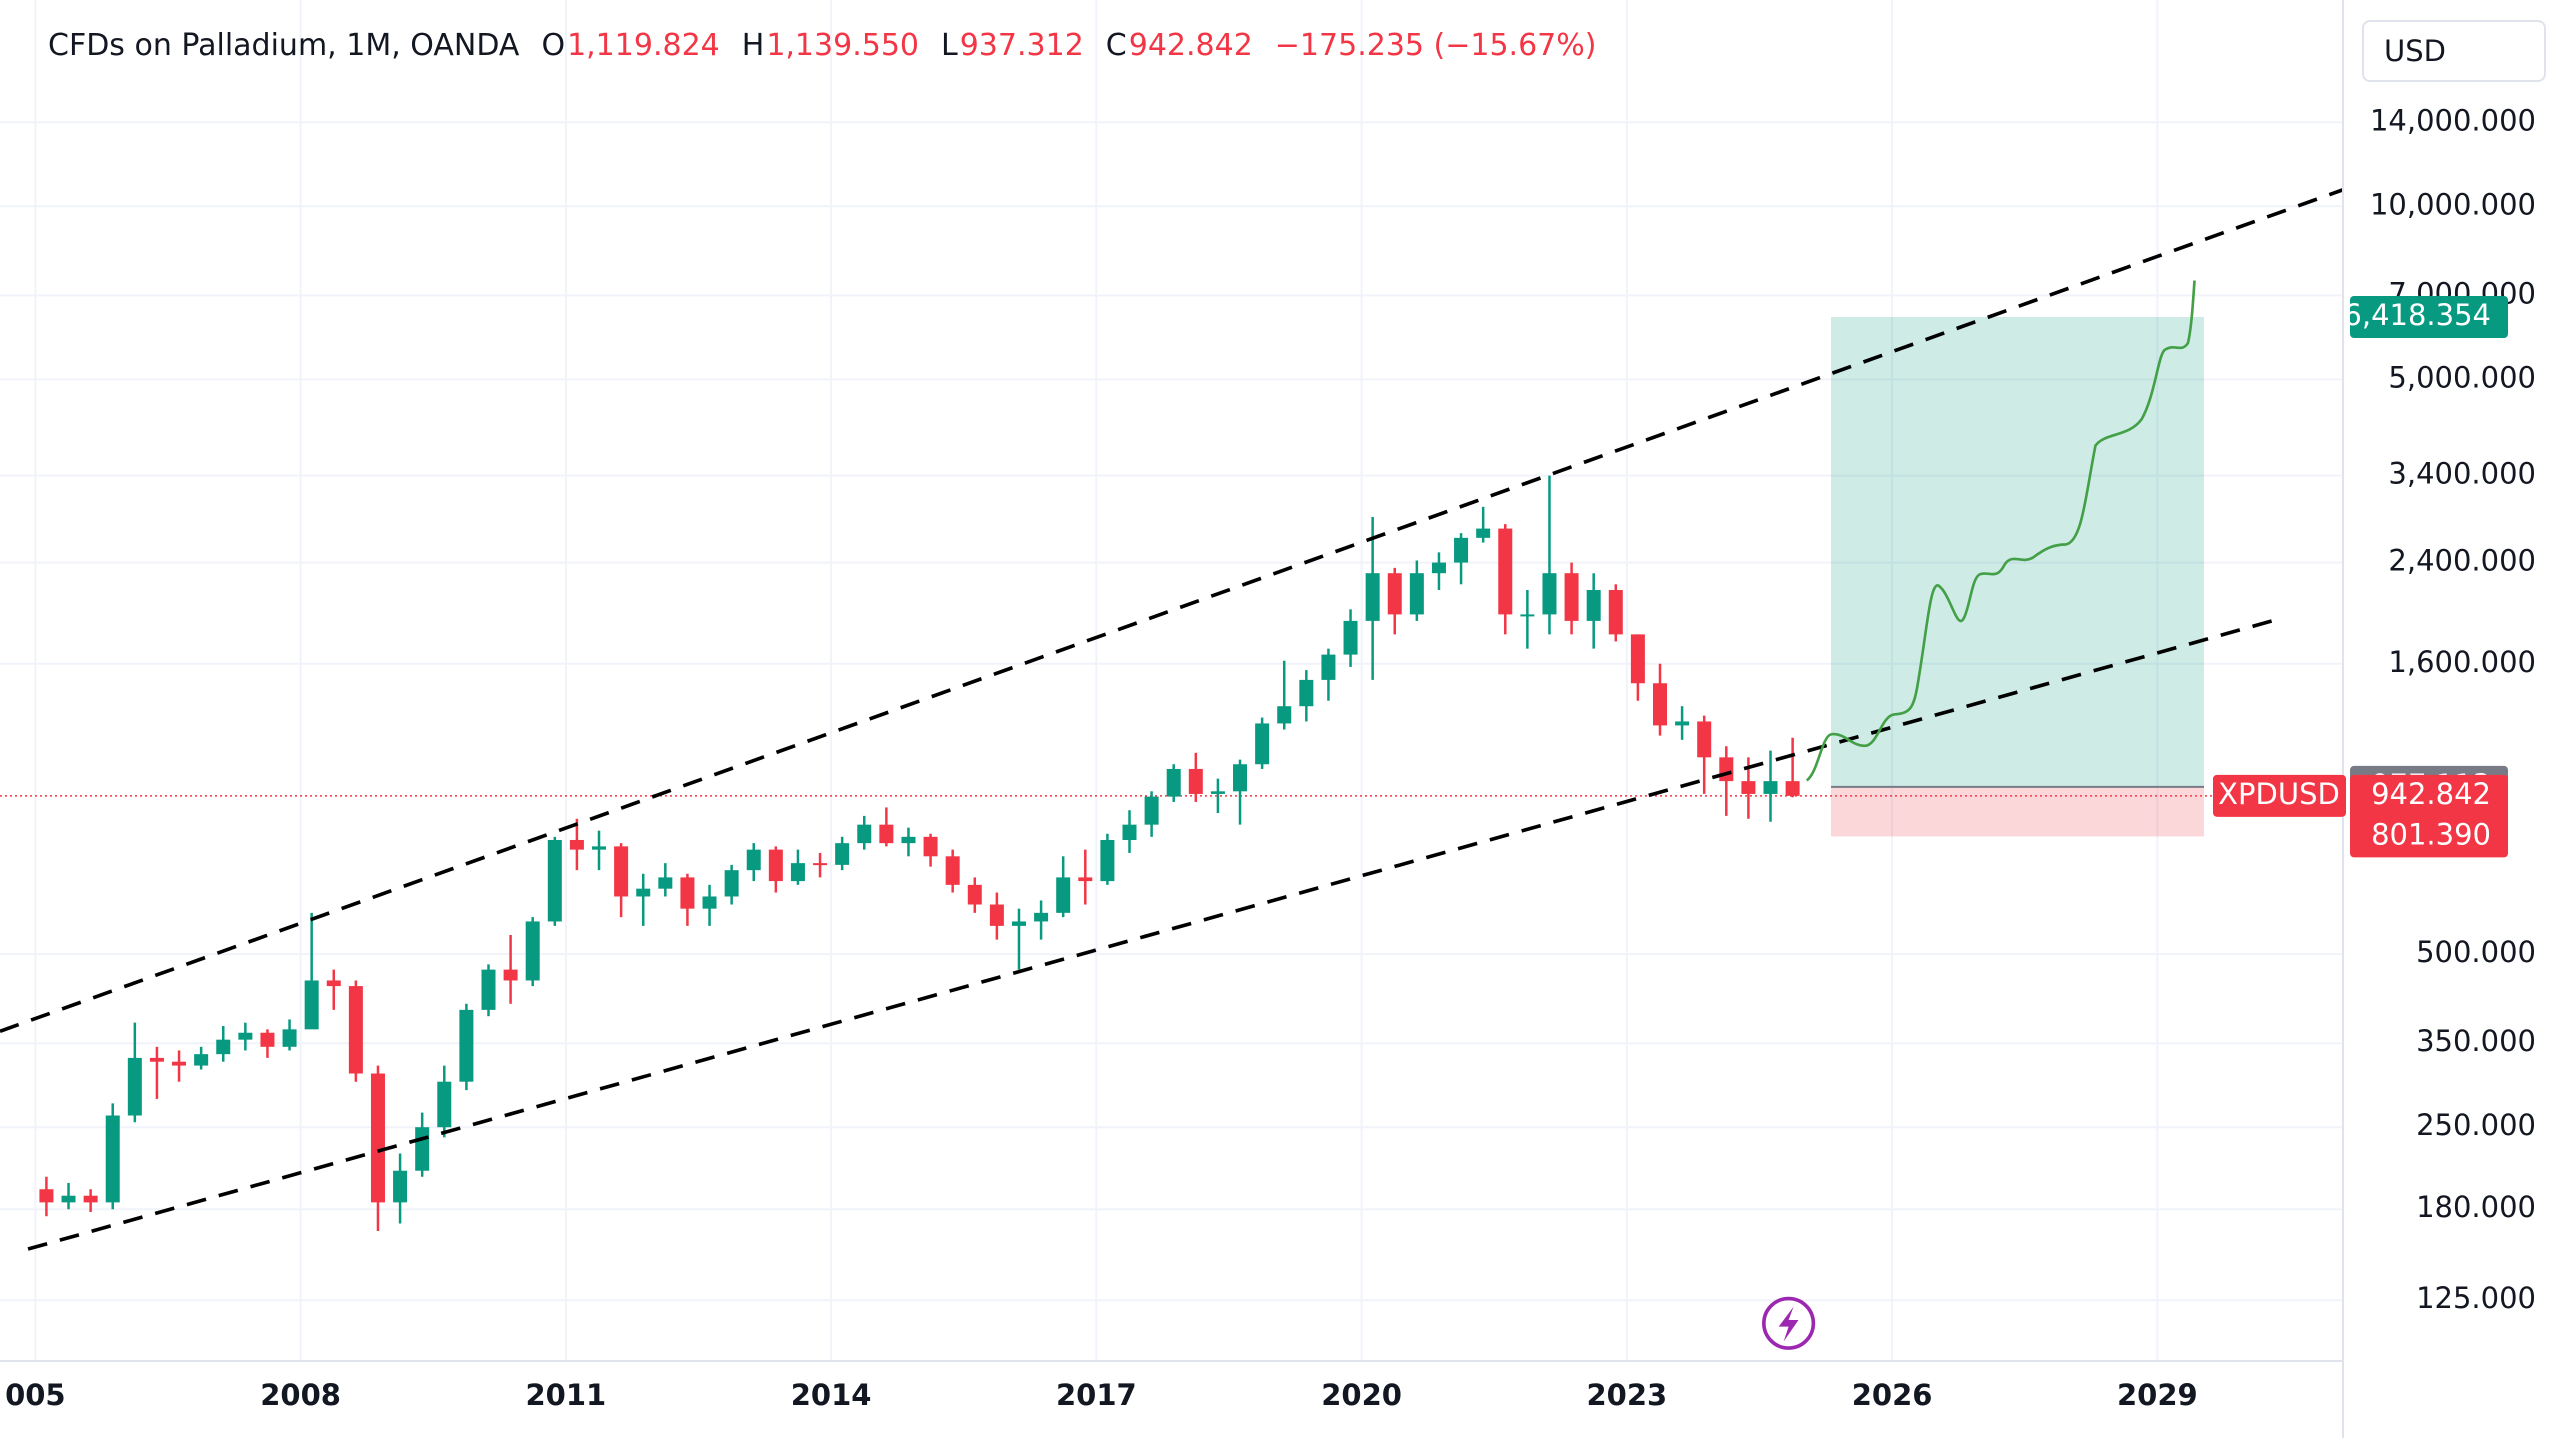 The image size is (2573, 1438). Describe the element at coordinates (1361, 1395) in the screenshot. I see `x-tick-label: 2020` at that location.